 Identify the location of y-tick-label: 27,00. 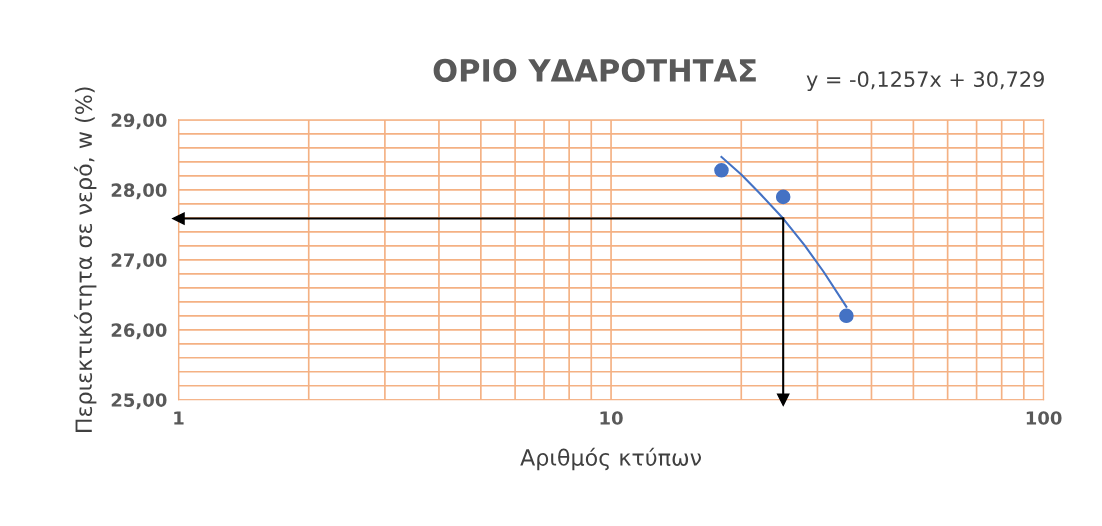
(139, 261).